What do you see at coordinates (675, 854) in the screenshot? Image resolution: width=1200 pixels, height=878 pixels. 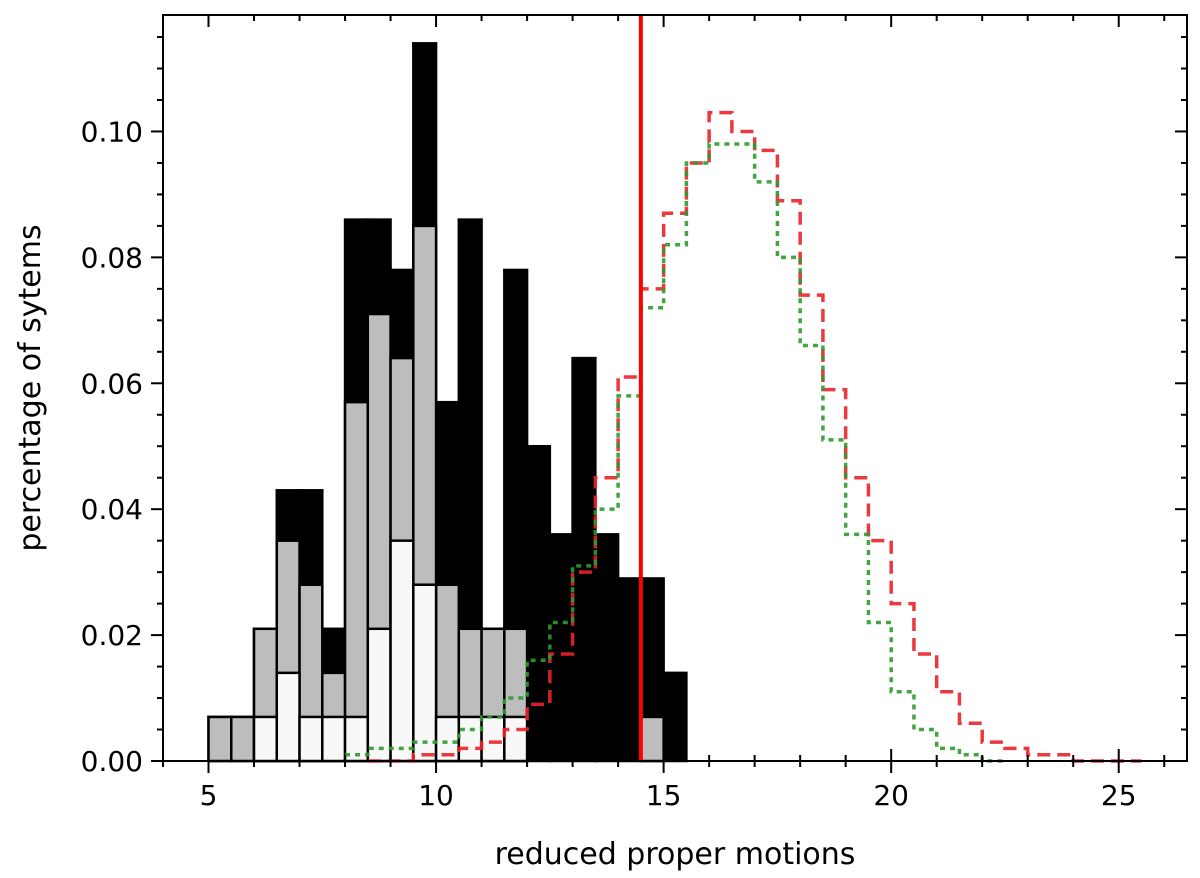 I see `x-axis-label: reduced proper motions` at bounding box center [675, 854].